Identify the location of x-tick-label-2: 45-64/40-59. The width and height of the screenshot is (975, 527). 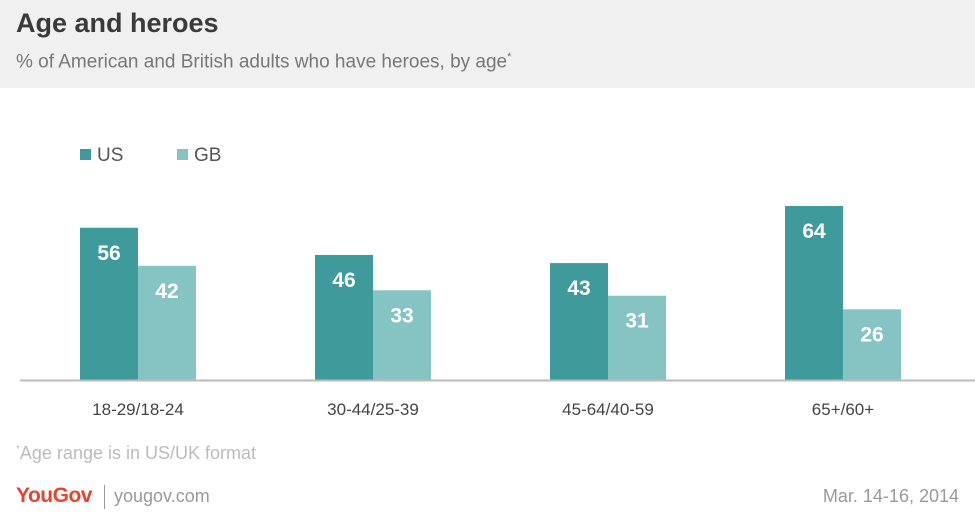
(608, 409).